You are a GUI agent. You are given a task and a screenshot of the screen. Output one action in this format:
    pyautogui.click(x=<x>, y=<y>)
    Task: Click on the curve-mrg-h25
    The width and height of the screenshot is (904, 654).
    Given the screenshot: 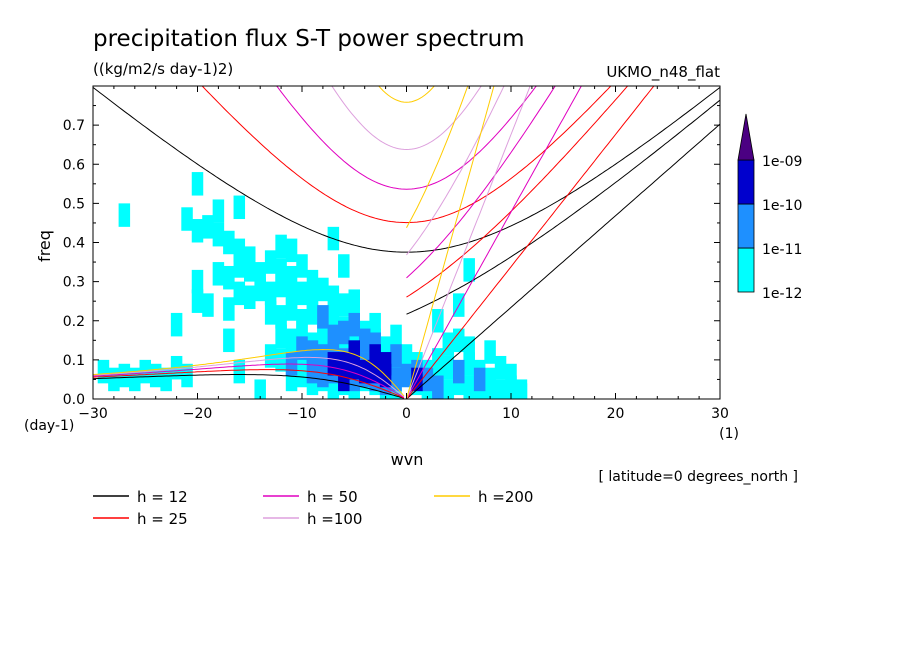 What is the action you would take?
    pyautogui.click(x=517, y=192)
    